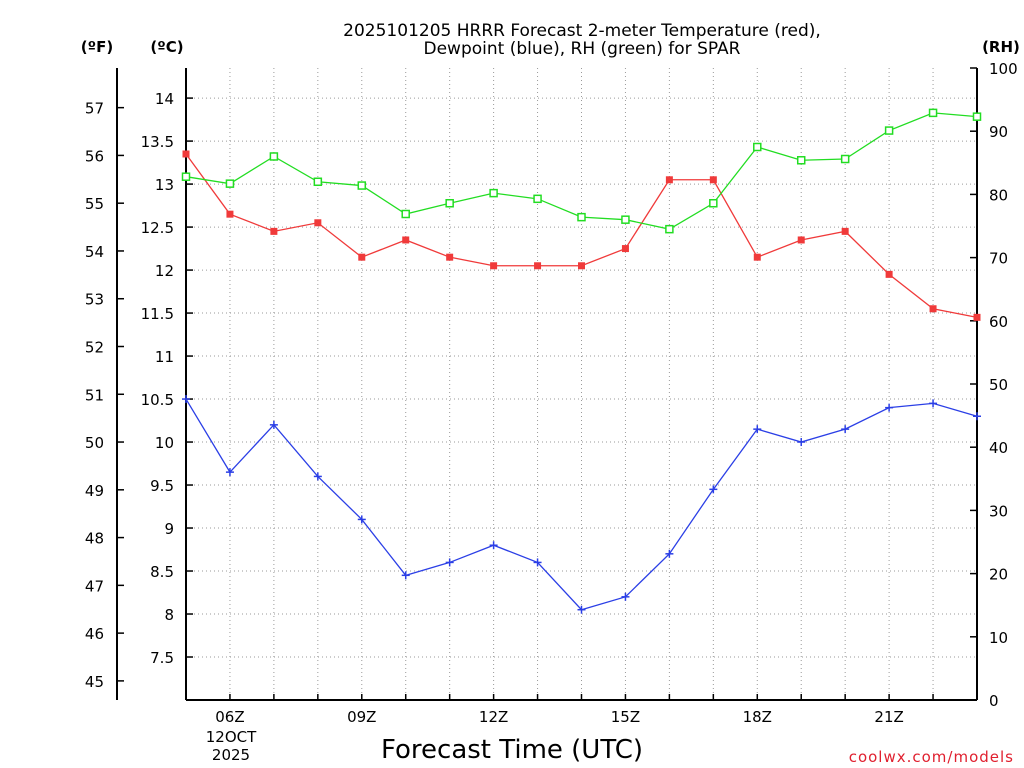 Image resolution: width=1024 pixels, height=768 pixels. Describe the element at coordinates (94, 634) in the screenshot. I see `fahrenheit-tick-label: 46` at that location.